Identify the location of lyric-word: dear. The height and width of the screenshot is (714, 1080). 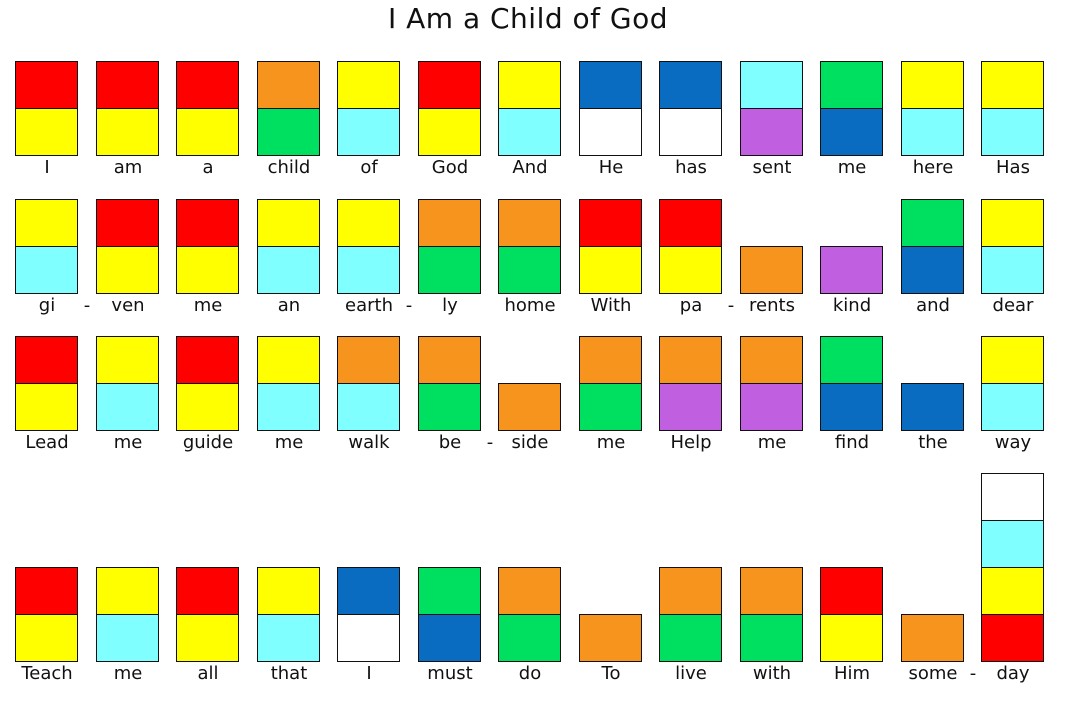
(1013, 305).